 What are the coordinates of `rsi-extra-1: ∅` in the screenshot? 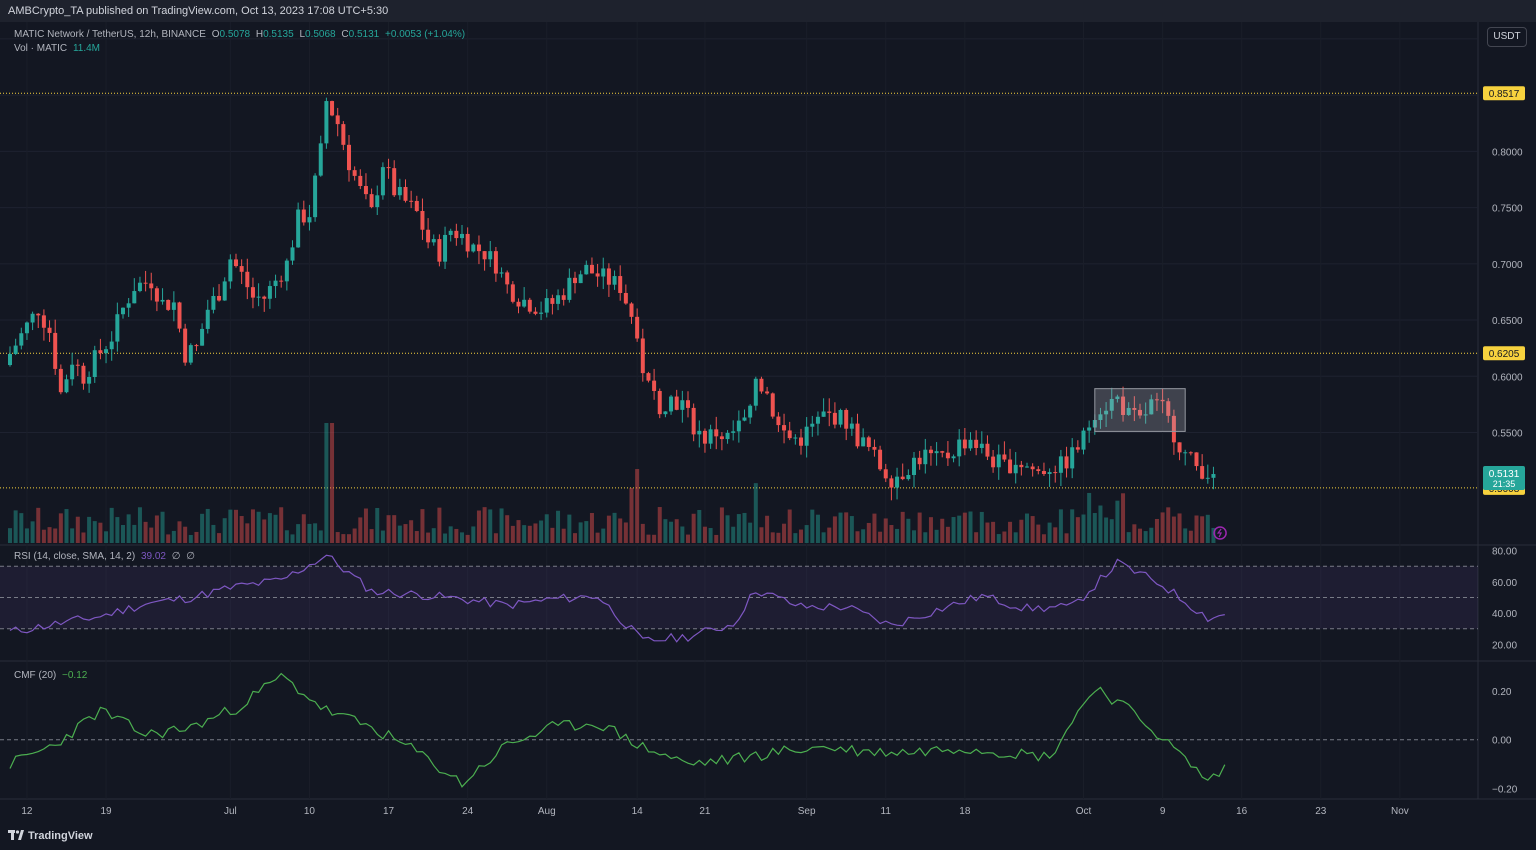 It's located at (176, 556).